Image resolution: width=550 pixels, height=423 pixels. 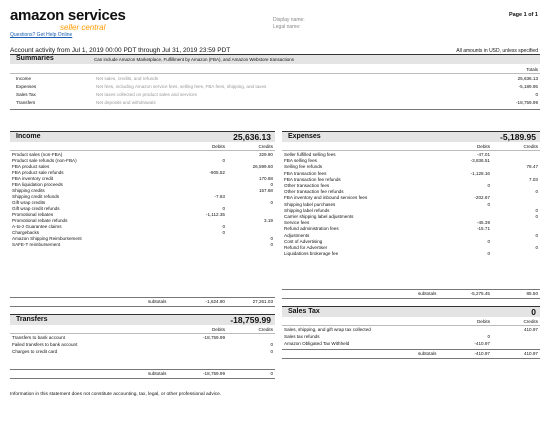 I want to click on summary-row-label: Sales Tax, so click(x=26, y=94).